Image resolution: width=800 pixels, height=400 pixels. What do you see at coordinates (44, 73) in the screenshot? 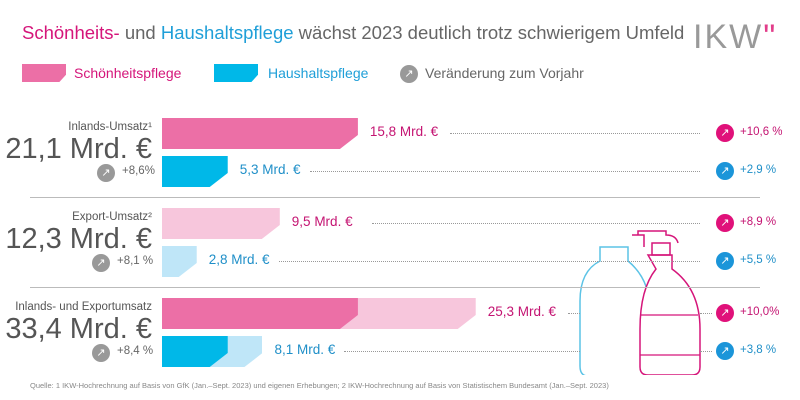
I see `legend-swatch-beauty` at bounding box center [44, 73].